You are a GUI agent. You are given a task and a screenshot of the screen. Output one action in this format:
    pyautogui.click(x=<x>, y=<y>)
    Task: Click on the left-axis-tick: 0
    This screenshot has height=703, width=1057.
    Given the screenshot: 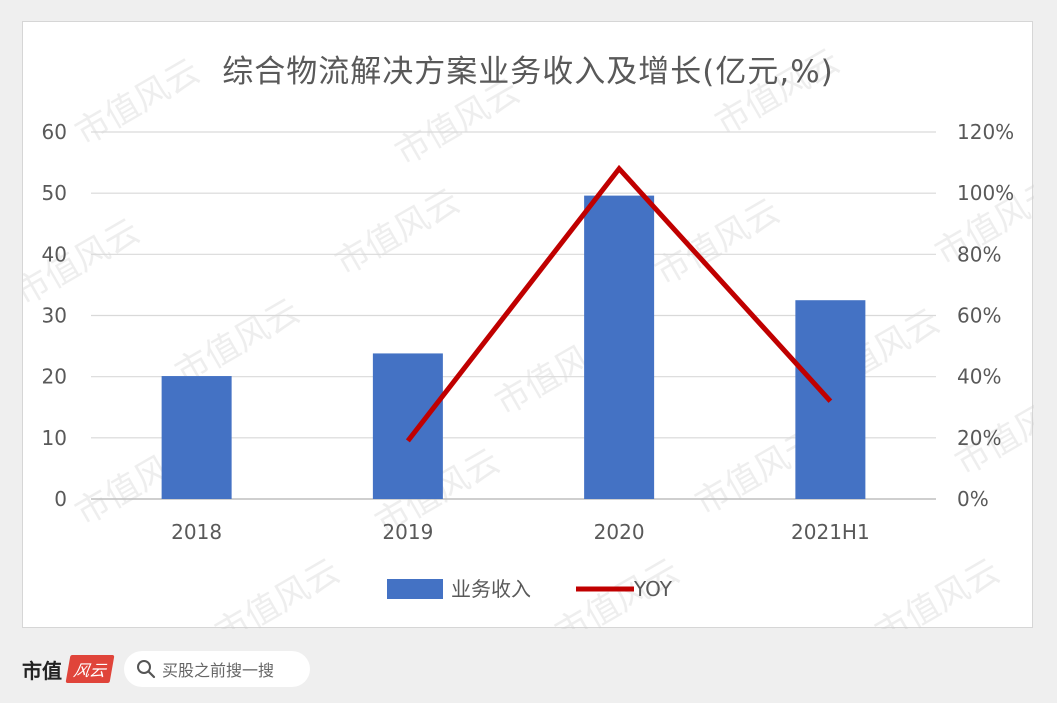 What is the action you would take?
    pyautogui.click(x=60, y=499)
    